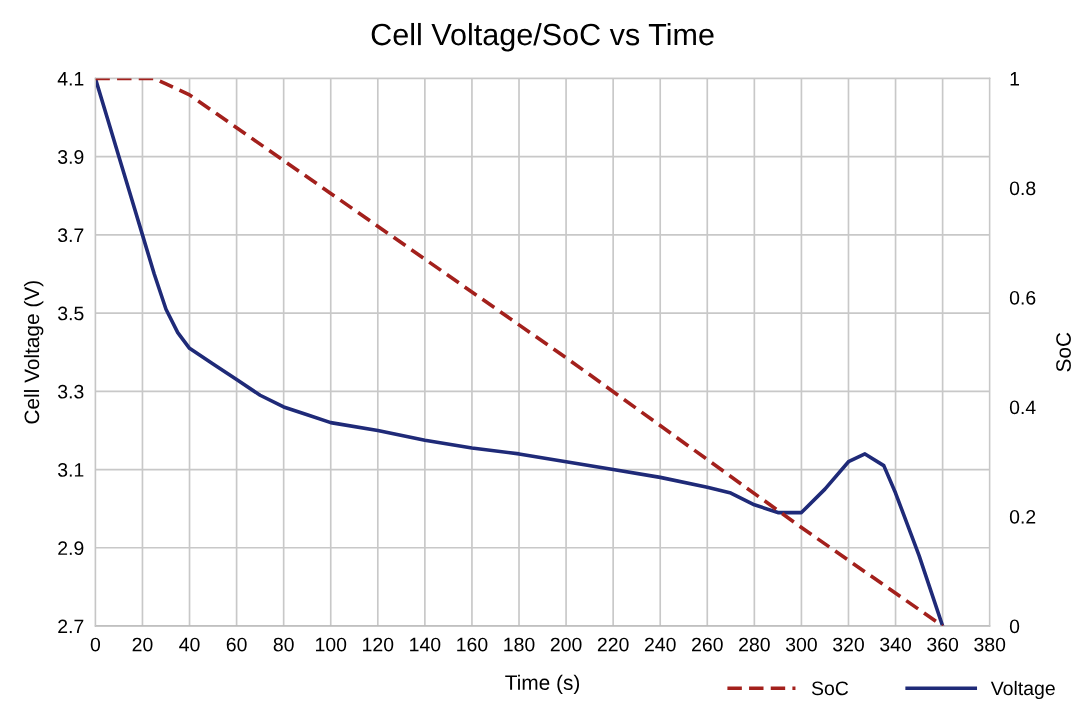  What do you see at coordinates (801, 644) in the screenshot?
I see `x-tick-label: 300` at bounding box center [801, 644].